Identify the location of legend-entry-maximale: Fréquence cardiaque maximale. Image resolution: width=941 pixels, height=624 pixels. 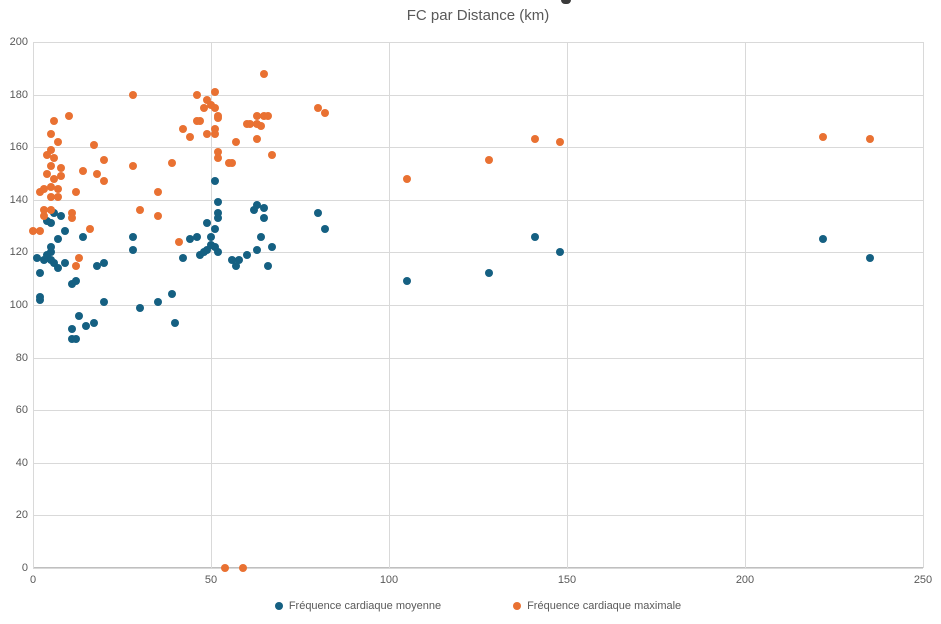
(597, 606).